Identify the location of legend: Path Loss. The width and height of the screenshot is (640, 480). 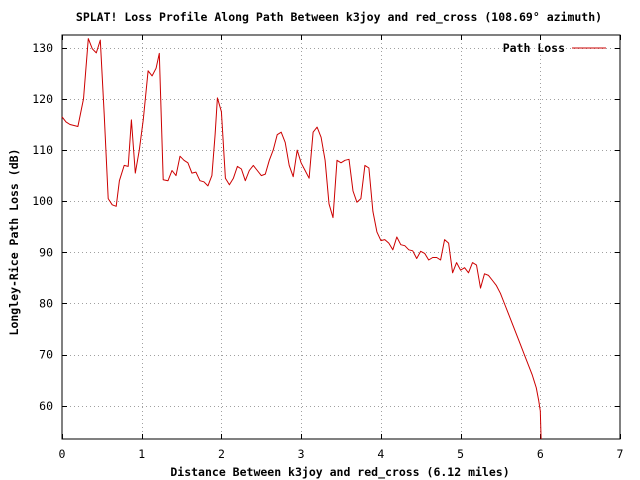
(554, 48).